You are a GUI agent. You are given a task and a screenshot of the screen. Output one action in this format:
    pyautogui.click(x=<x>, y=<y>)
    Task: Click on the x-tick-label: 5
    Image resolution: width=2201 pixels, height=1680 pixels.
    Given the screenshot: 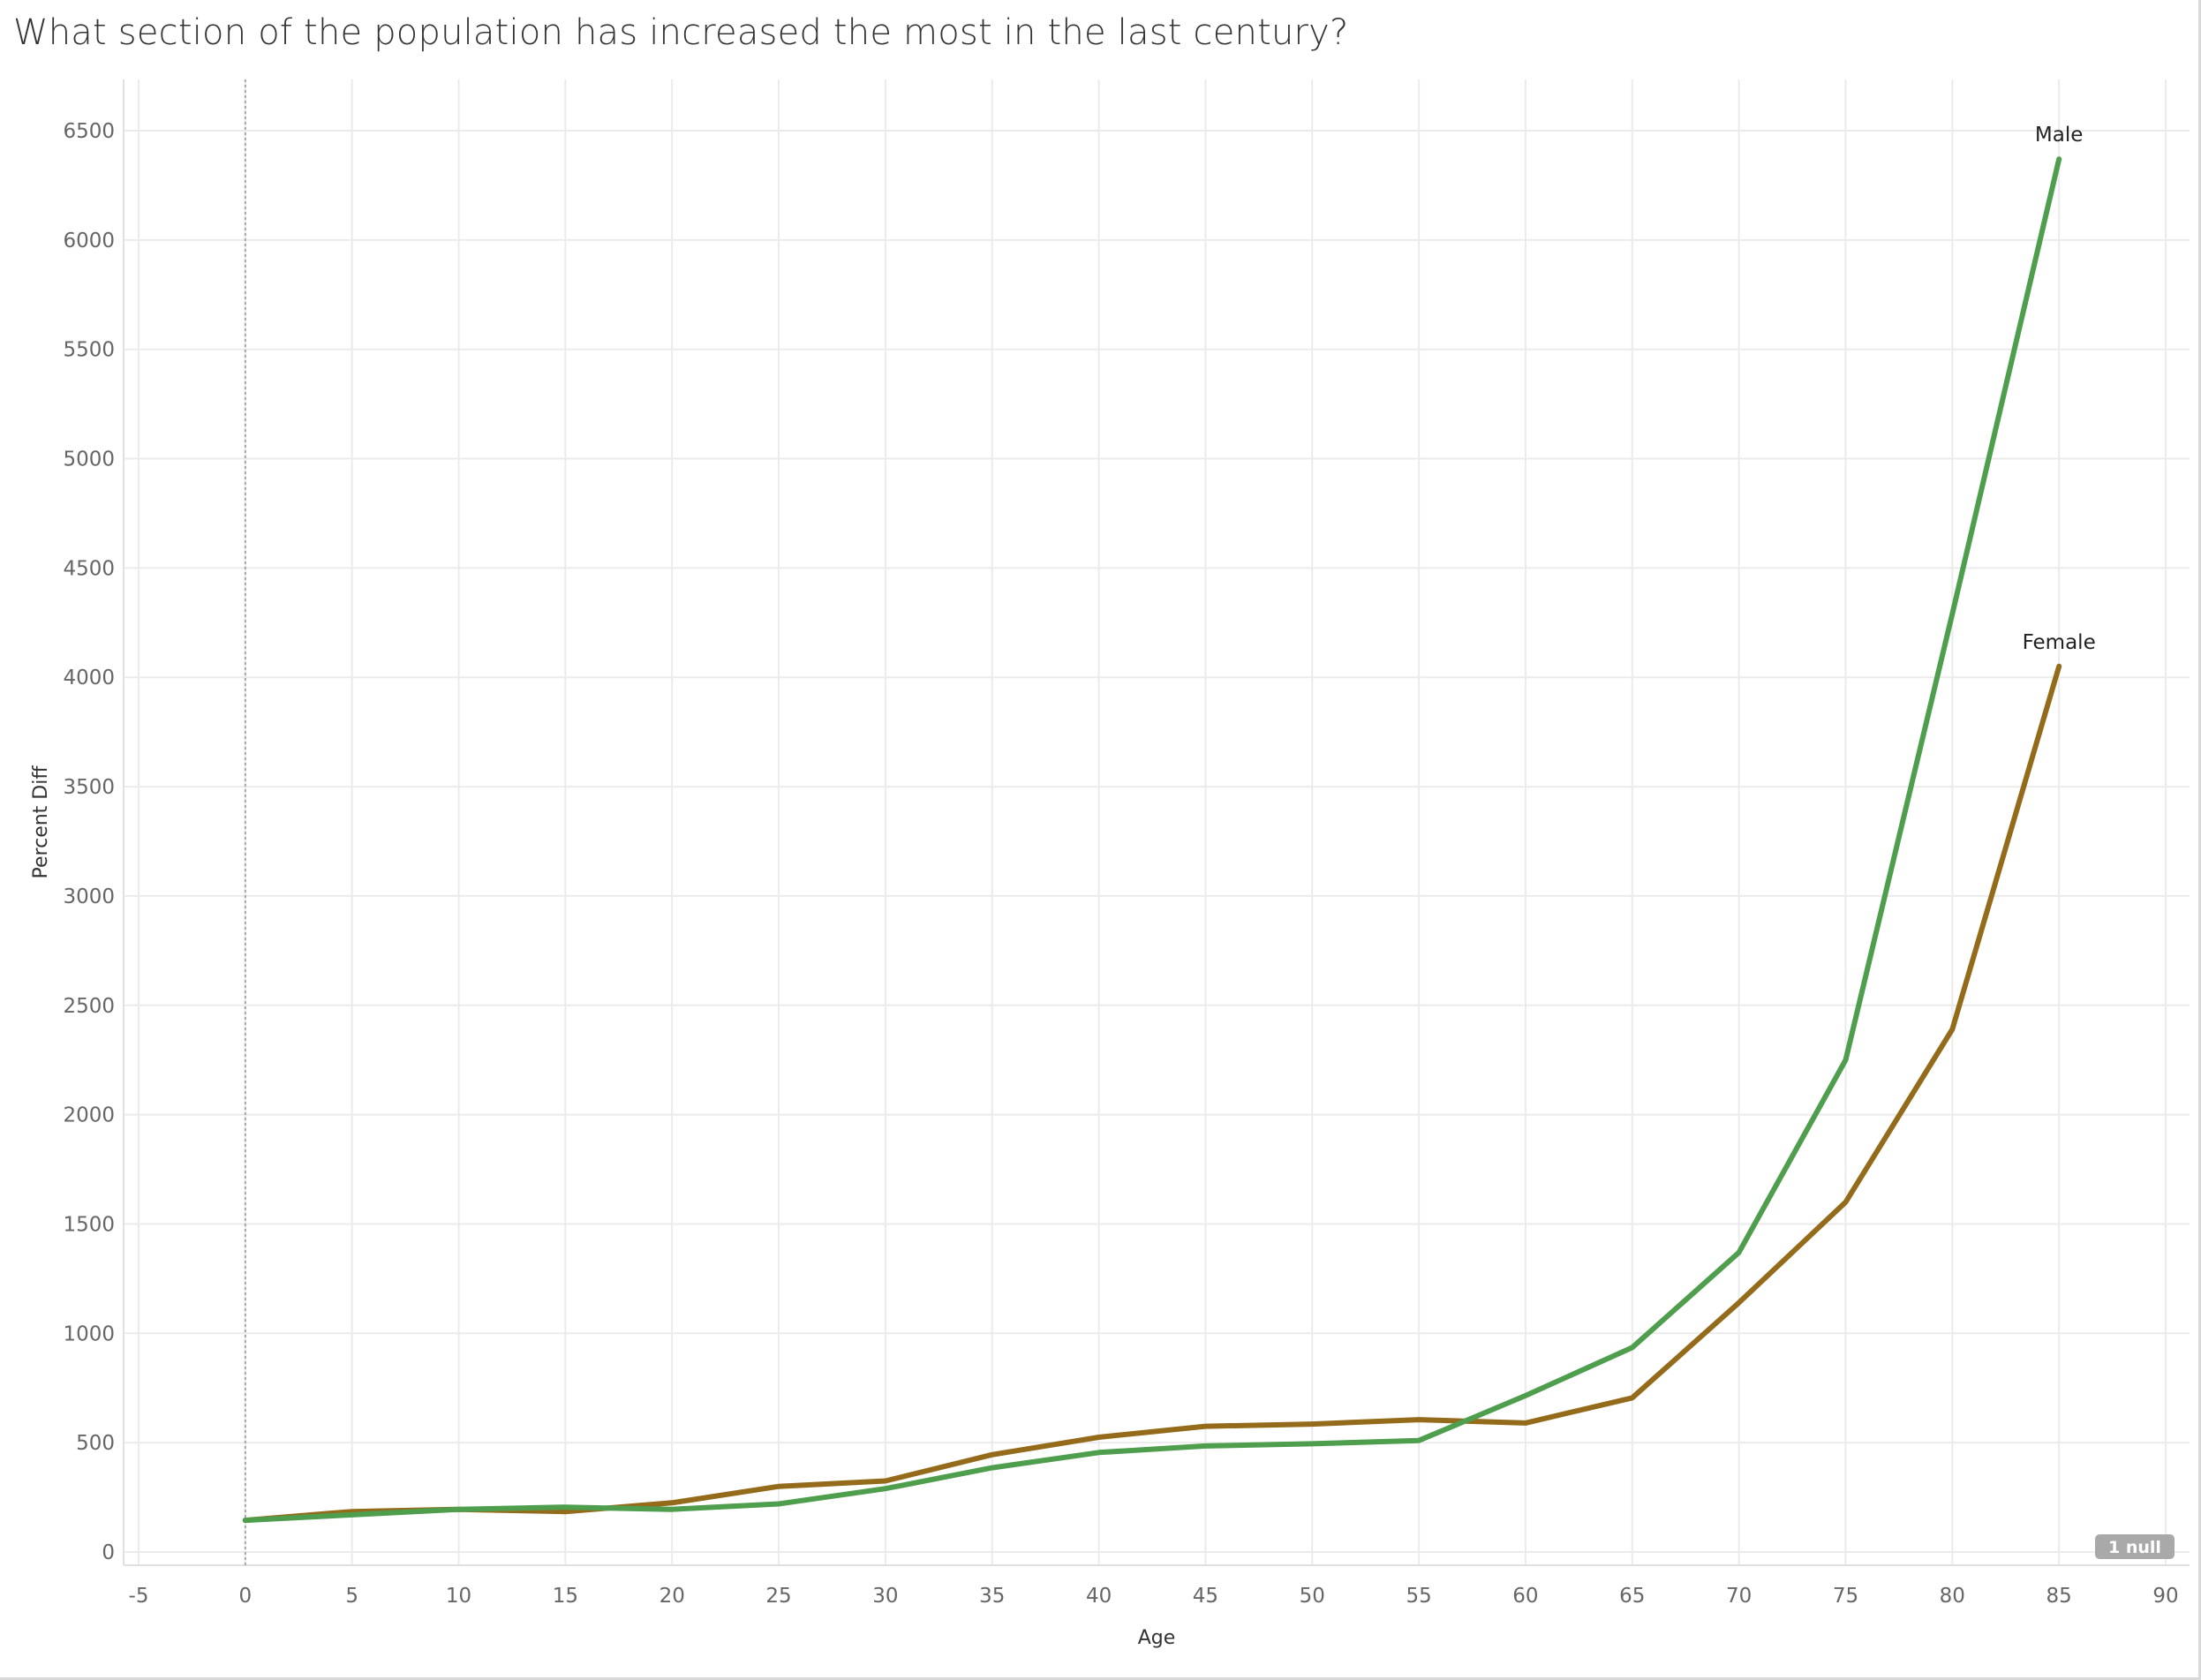 What is the action you would take?
    pyautogui.click(x=352, y=1596)
    